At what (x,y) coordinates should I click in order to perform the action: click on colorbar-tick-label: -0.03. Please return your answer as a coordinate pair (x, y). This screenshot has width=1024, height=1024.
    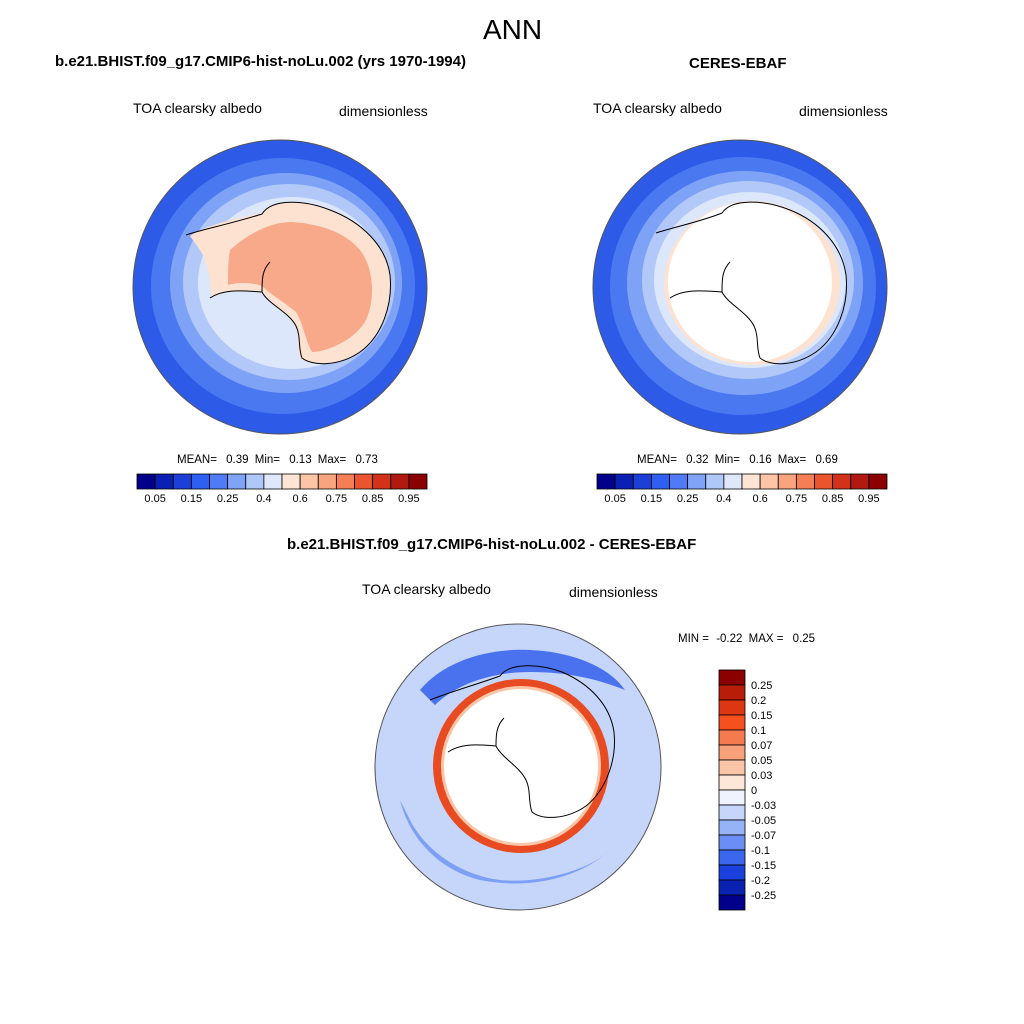
    Looking at the image, I should click on (763, 806).